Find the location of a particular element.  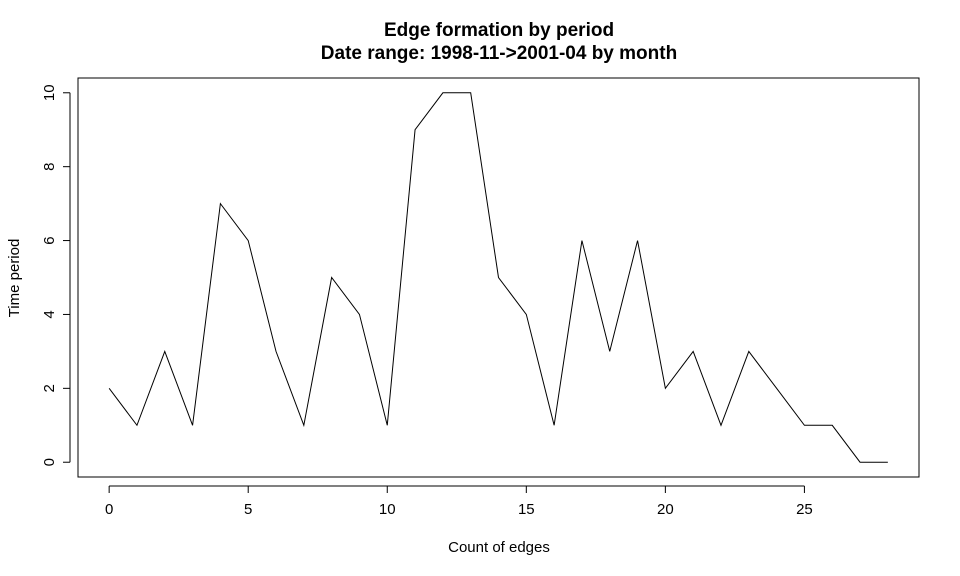

x-axis: 0 5 10 15 20 25 is located at coordinates (459, 501).